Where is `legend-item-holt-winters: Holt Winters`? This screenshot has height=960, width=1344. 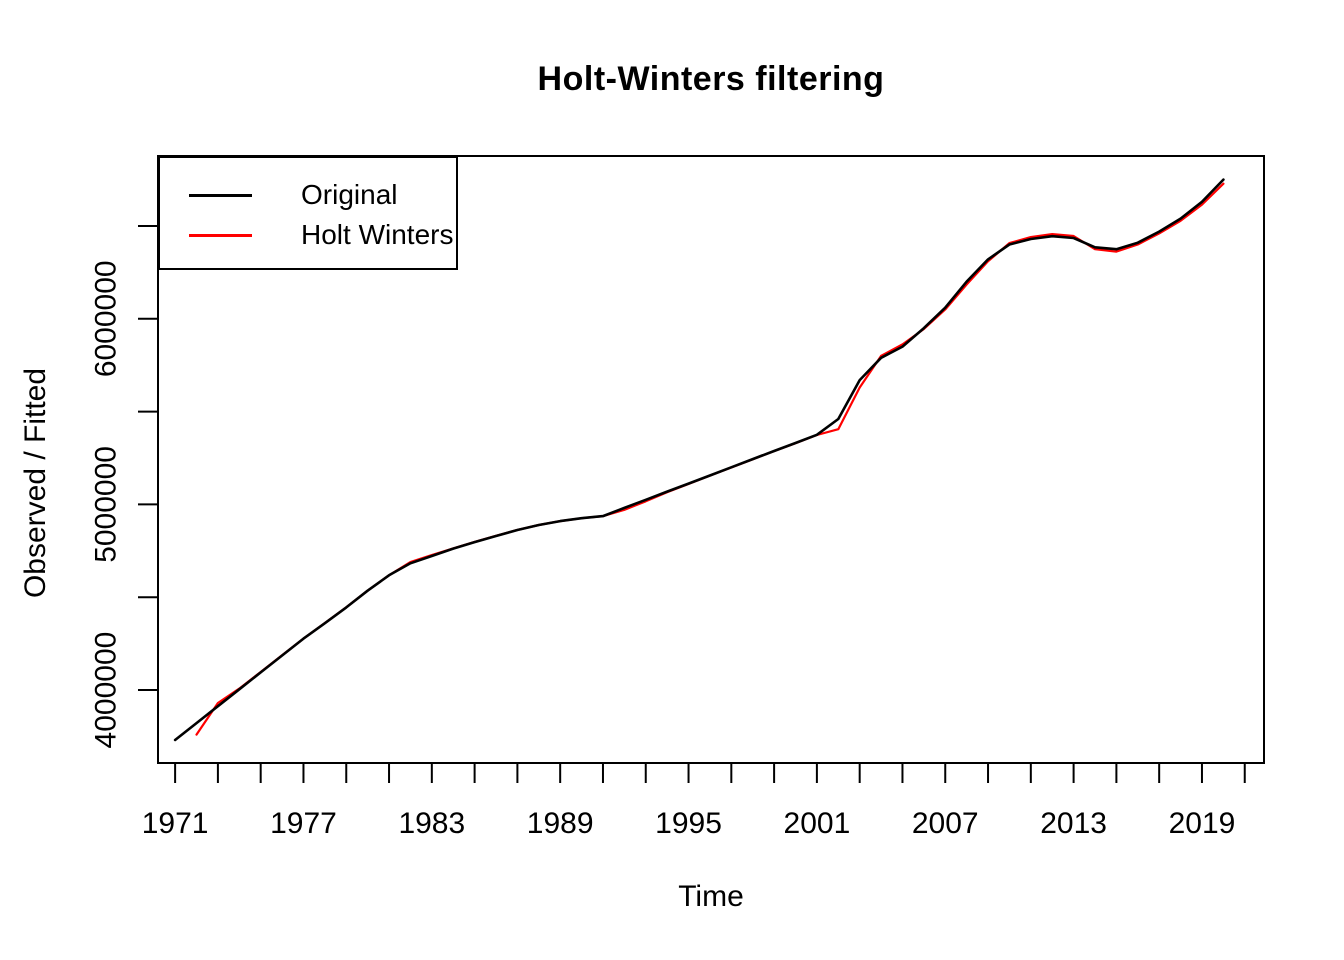 legend-item-holt-winters: Holt Winters is located at coordinates (308, 235).